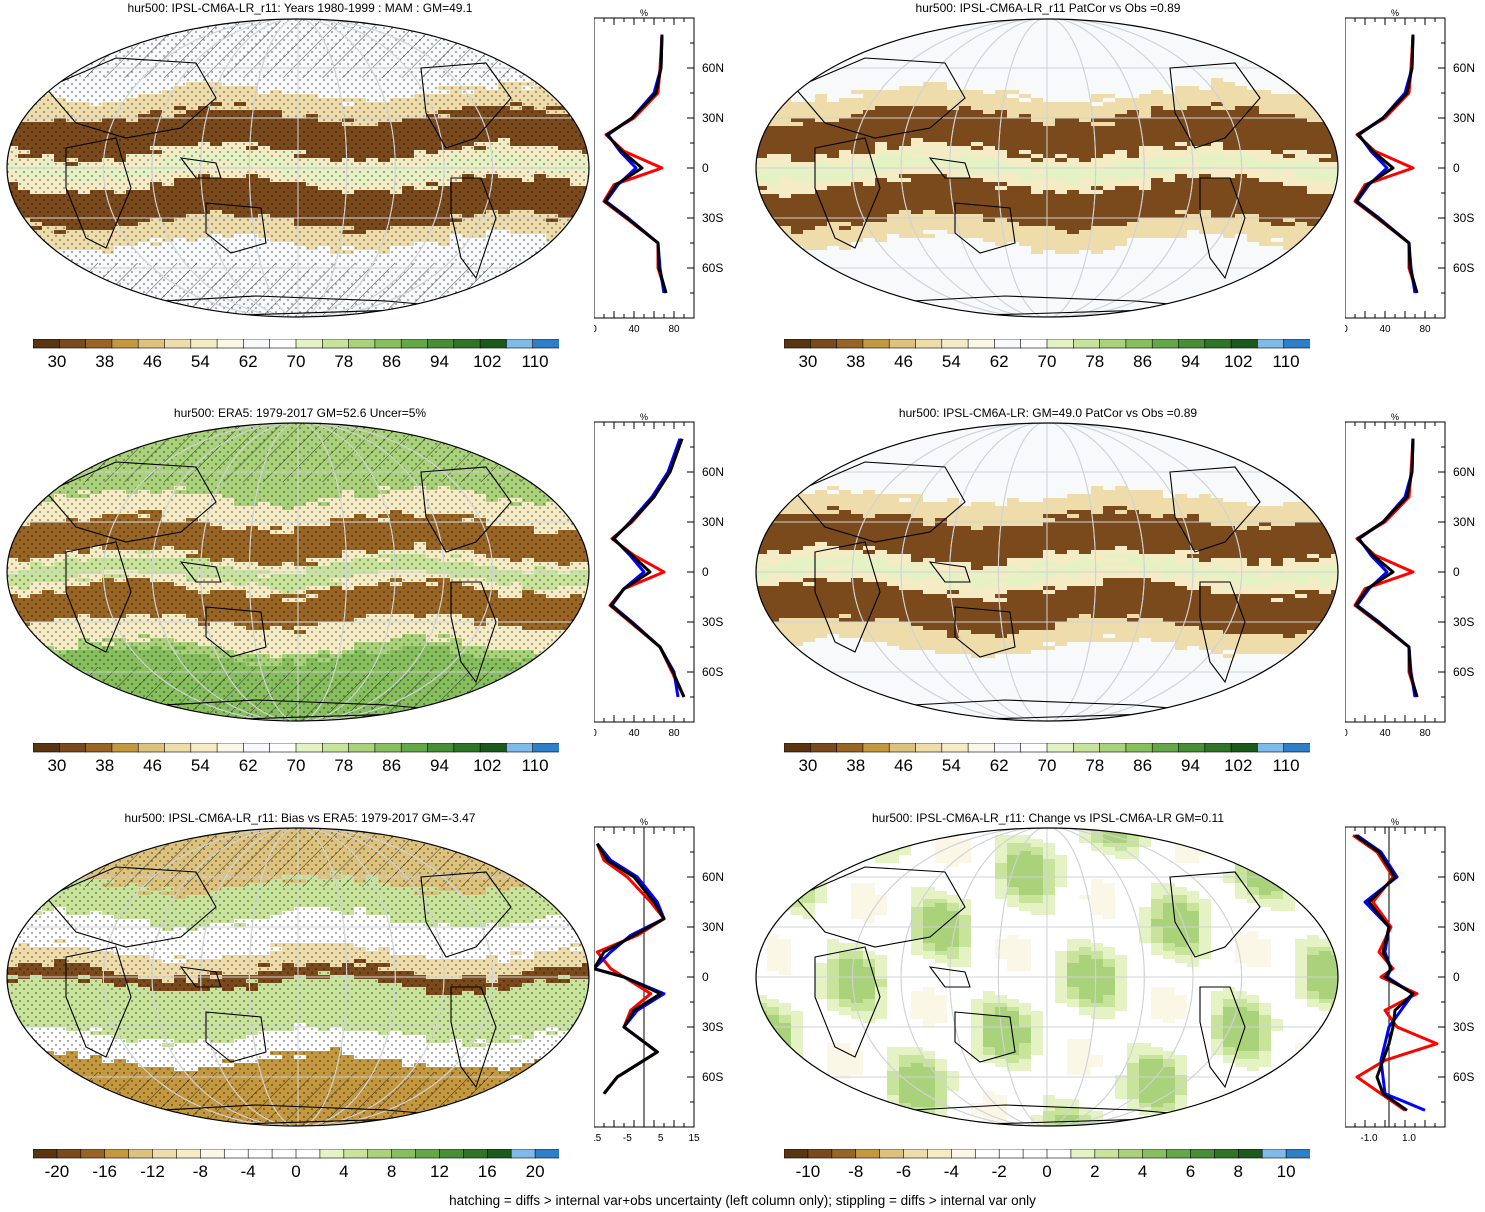 This screenshot has width=1485, height=1212. What do you see at coordinates (104, 1172) in the screenshot?
I see `colorbar-tick-label: -16` at bounding box center [104, 1172].